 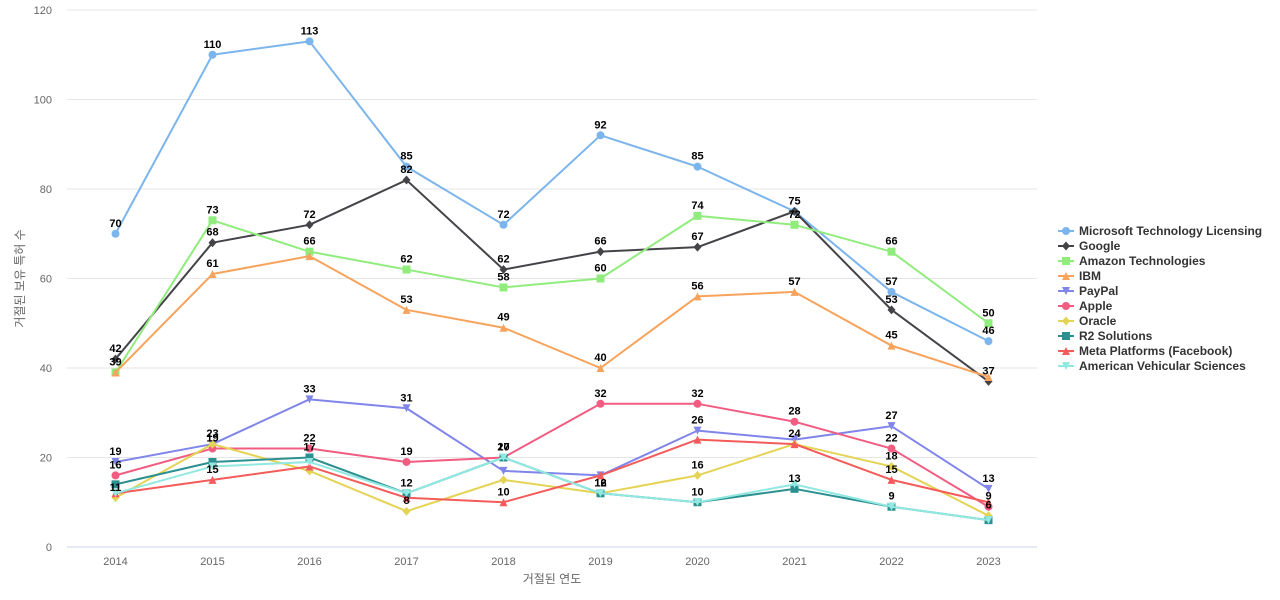 I want to click on legend-item: PayPal, so click(x=1088, y=291).